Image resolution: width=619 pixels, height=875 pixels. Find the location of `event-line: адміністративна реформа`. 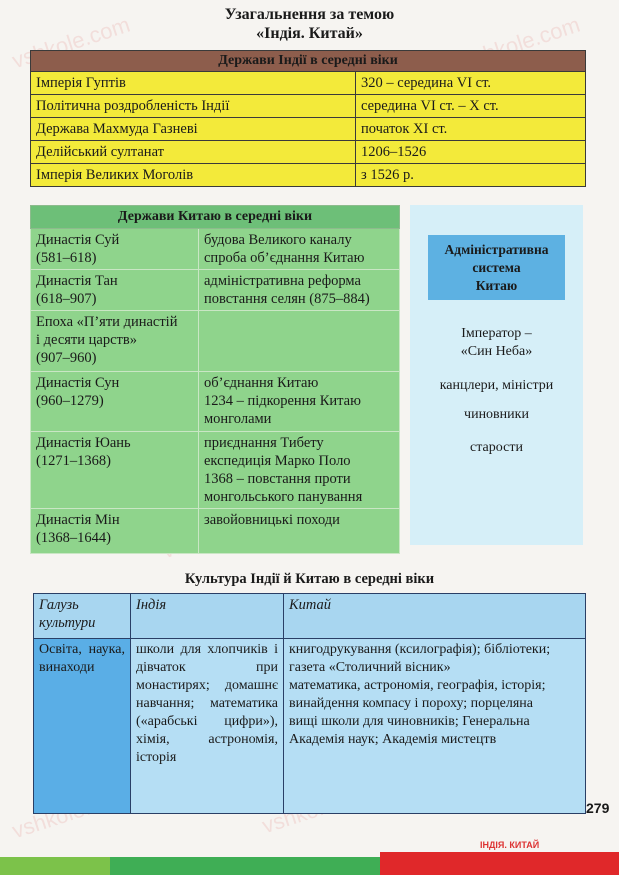

event-line: адміністративна реформа is located at coordinates (282, 281).